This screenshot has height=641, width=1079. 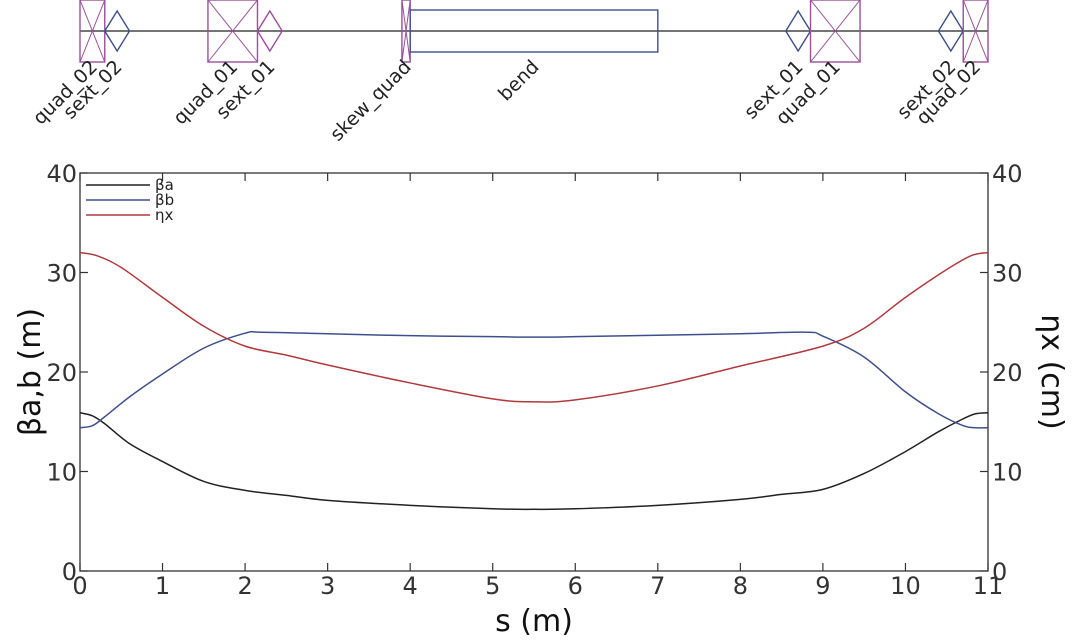 I want to click on x-tick-label: 3, so click(x=327, y=586).